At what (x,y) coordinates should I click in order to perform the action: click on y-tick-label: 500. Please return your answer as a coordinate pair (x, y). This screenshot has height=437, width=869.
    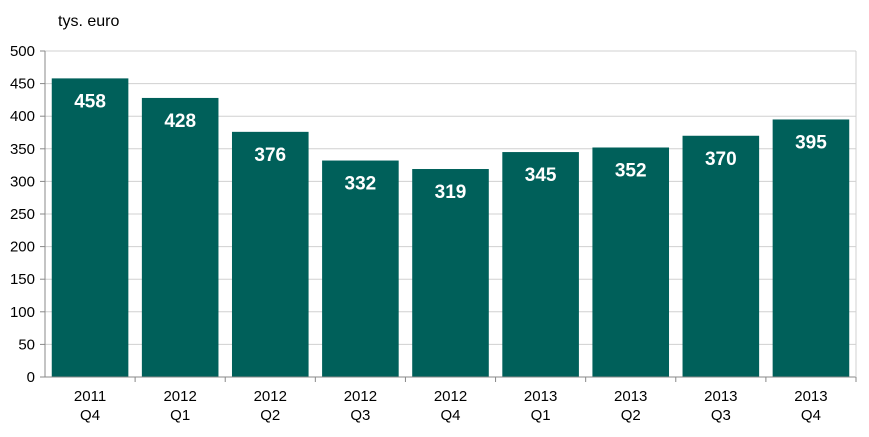
    Looking at the image, I should click on (22, 51).